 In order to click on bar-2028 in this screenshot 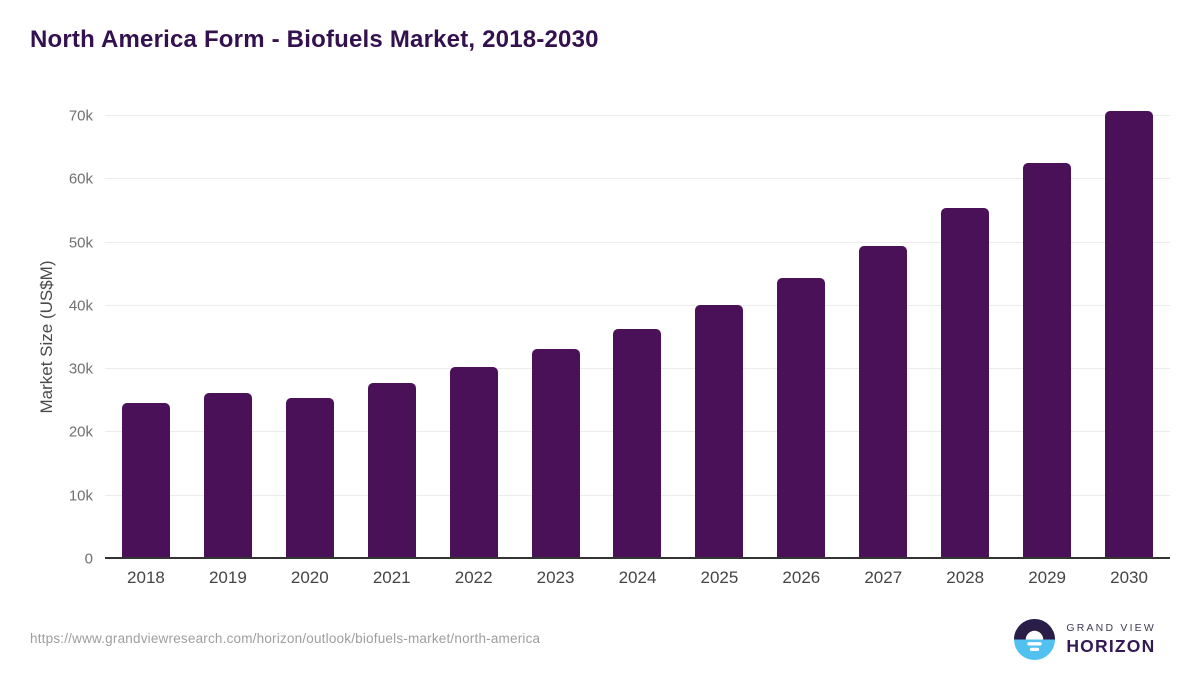, I will do `click(965, 383)`.